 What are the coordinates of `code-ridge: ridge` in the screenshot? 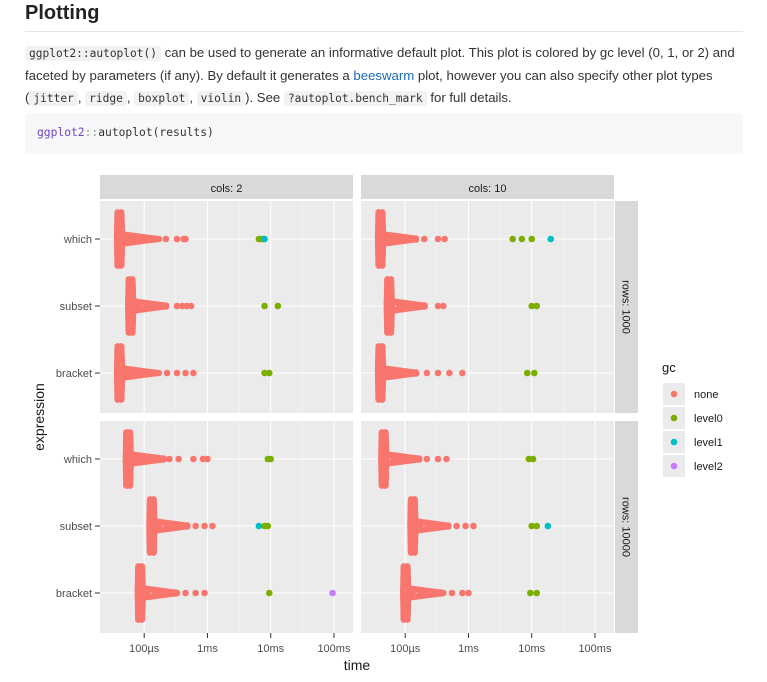 It's located at (106, 98).